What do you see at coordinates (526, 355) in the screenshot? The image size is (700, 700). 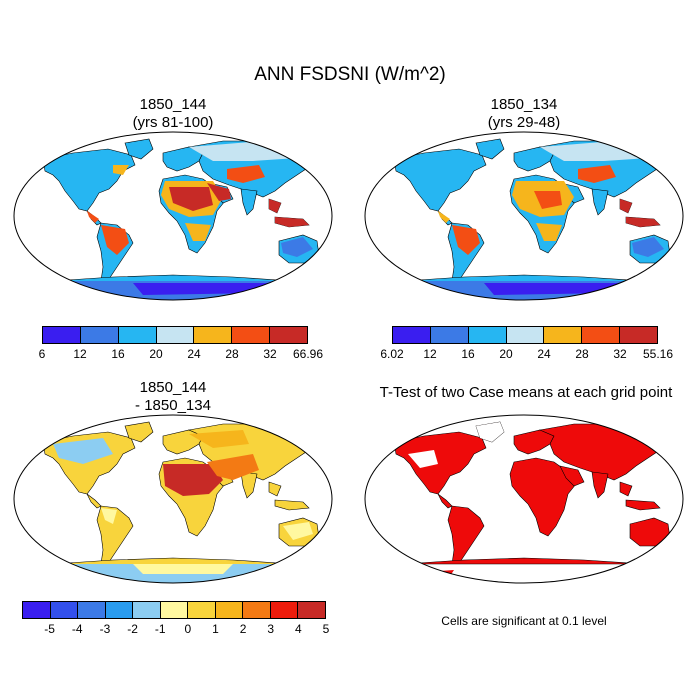 I see `colorbar-ticks-top-right: 6.02 12 16 20 24 28 32 55.16` at bounding box center [526, 355].